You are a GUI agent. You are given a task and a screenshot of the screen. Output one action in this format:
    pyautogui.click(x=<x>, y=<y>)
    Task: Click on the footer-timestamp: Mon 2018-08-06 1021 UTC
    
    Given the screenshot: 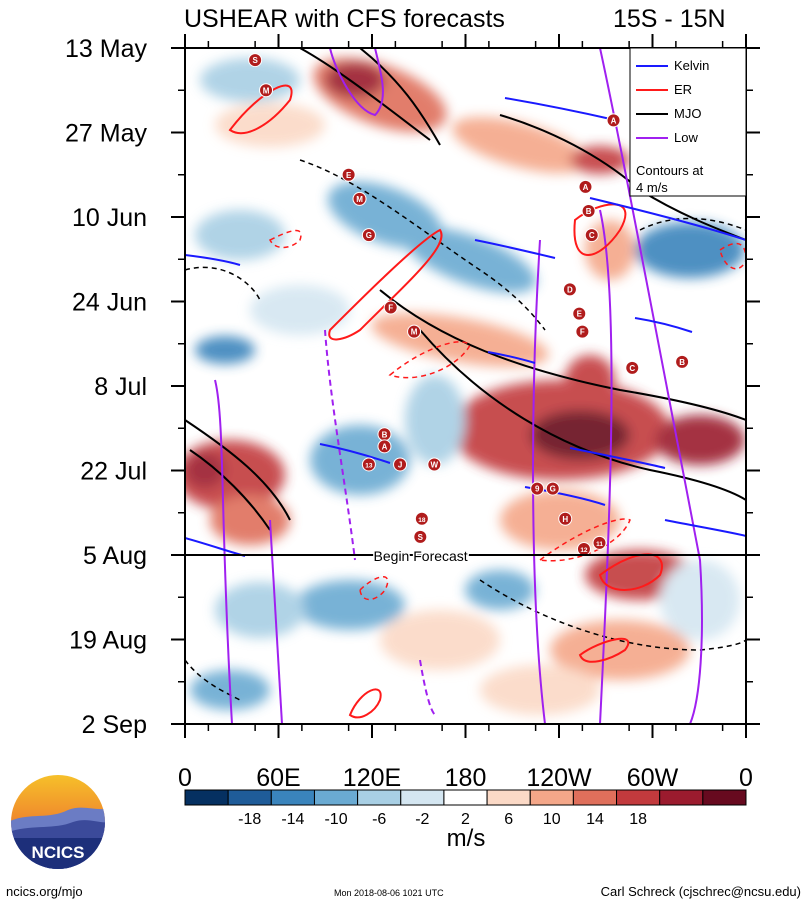 What is the action you would take?
    pyautogui.click(x=389, y=893)
    